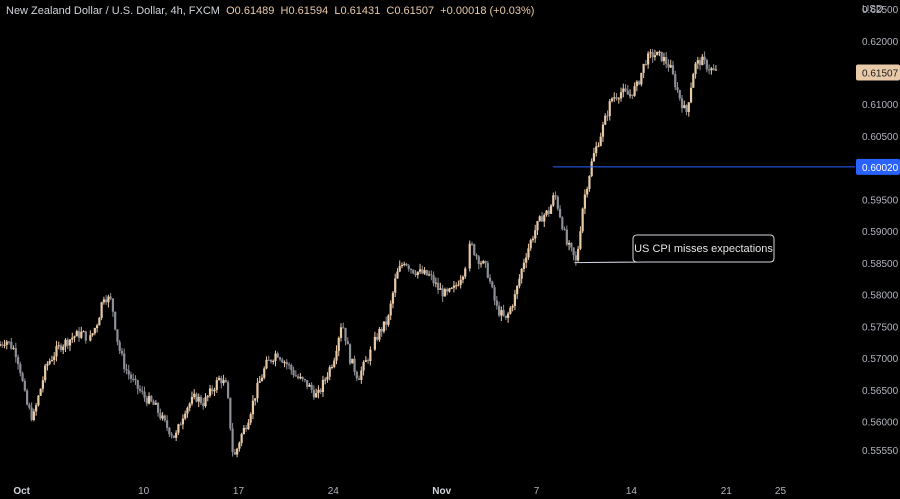  Describe the element at coordinates (399, 491) in the screenshot. I see `time-axis: Oct 10 17 24 Nov 7 14 21 25` at that location.